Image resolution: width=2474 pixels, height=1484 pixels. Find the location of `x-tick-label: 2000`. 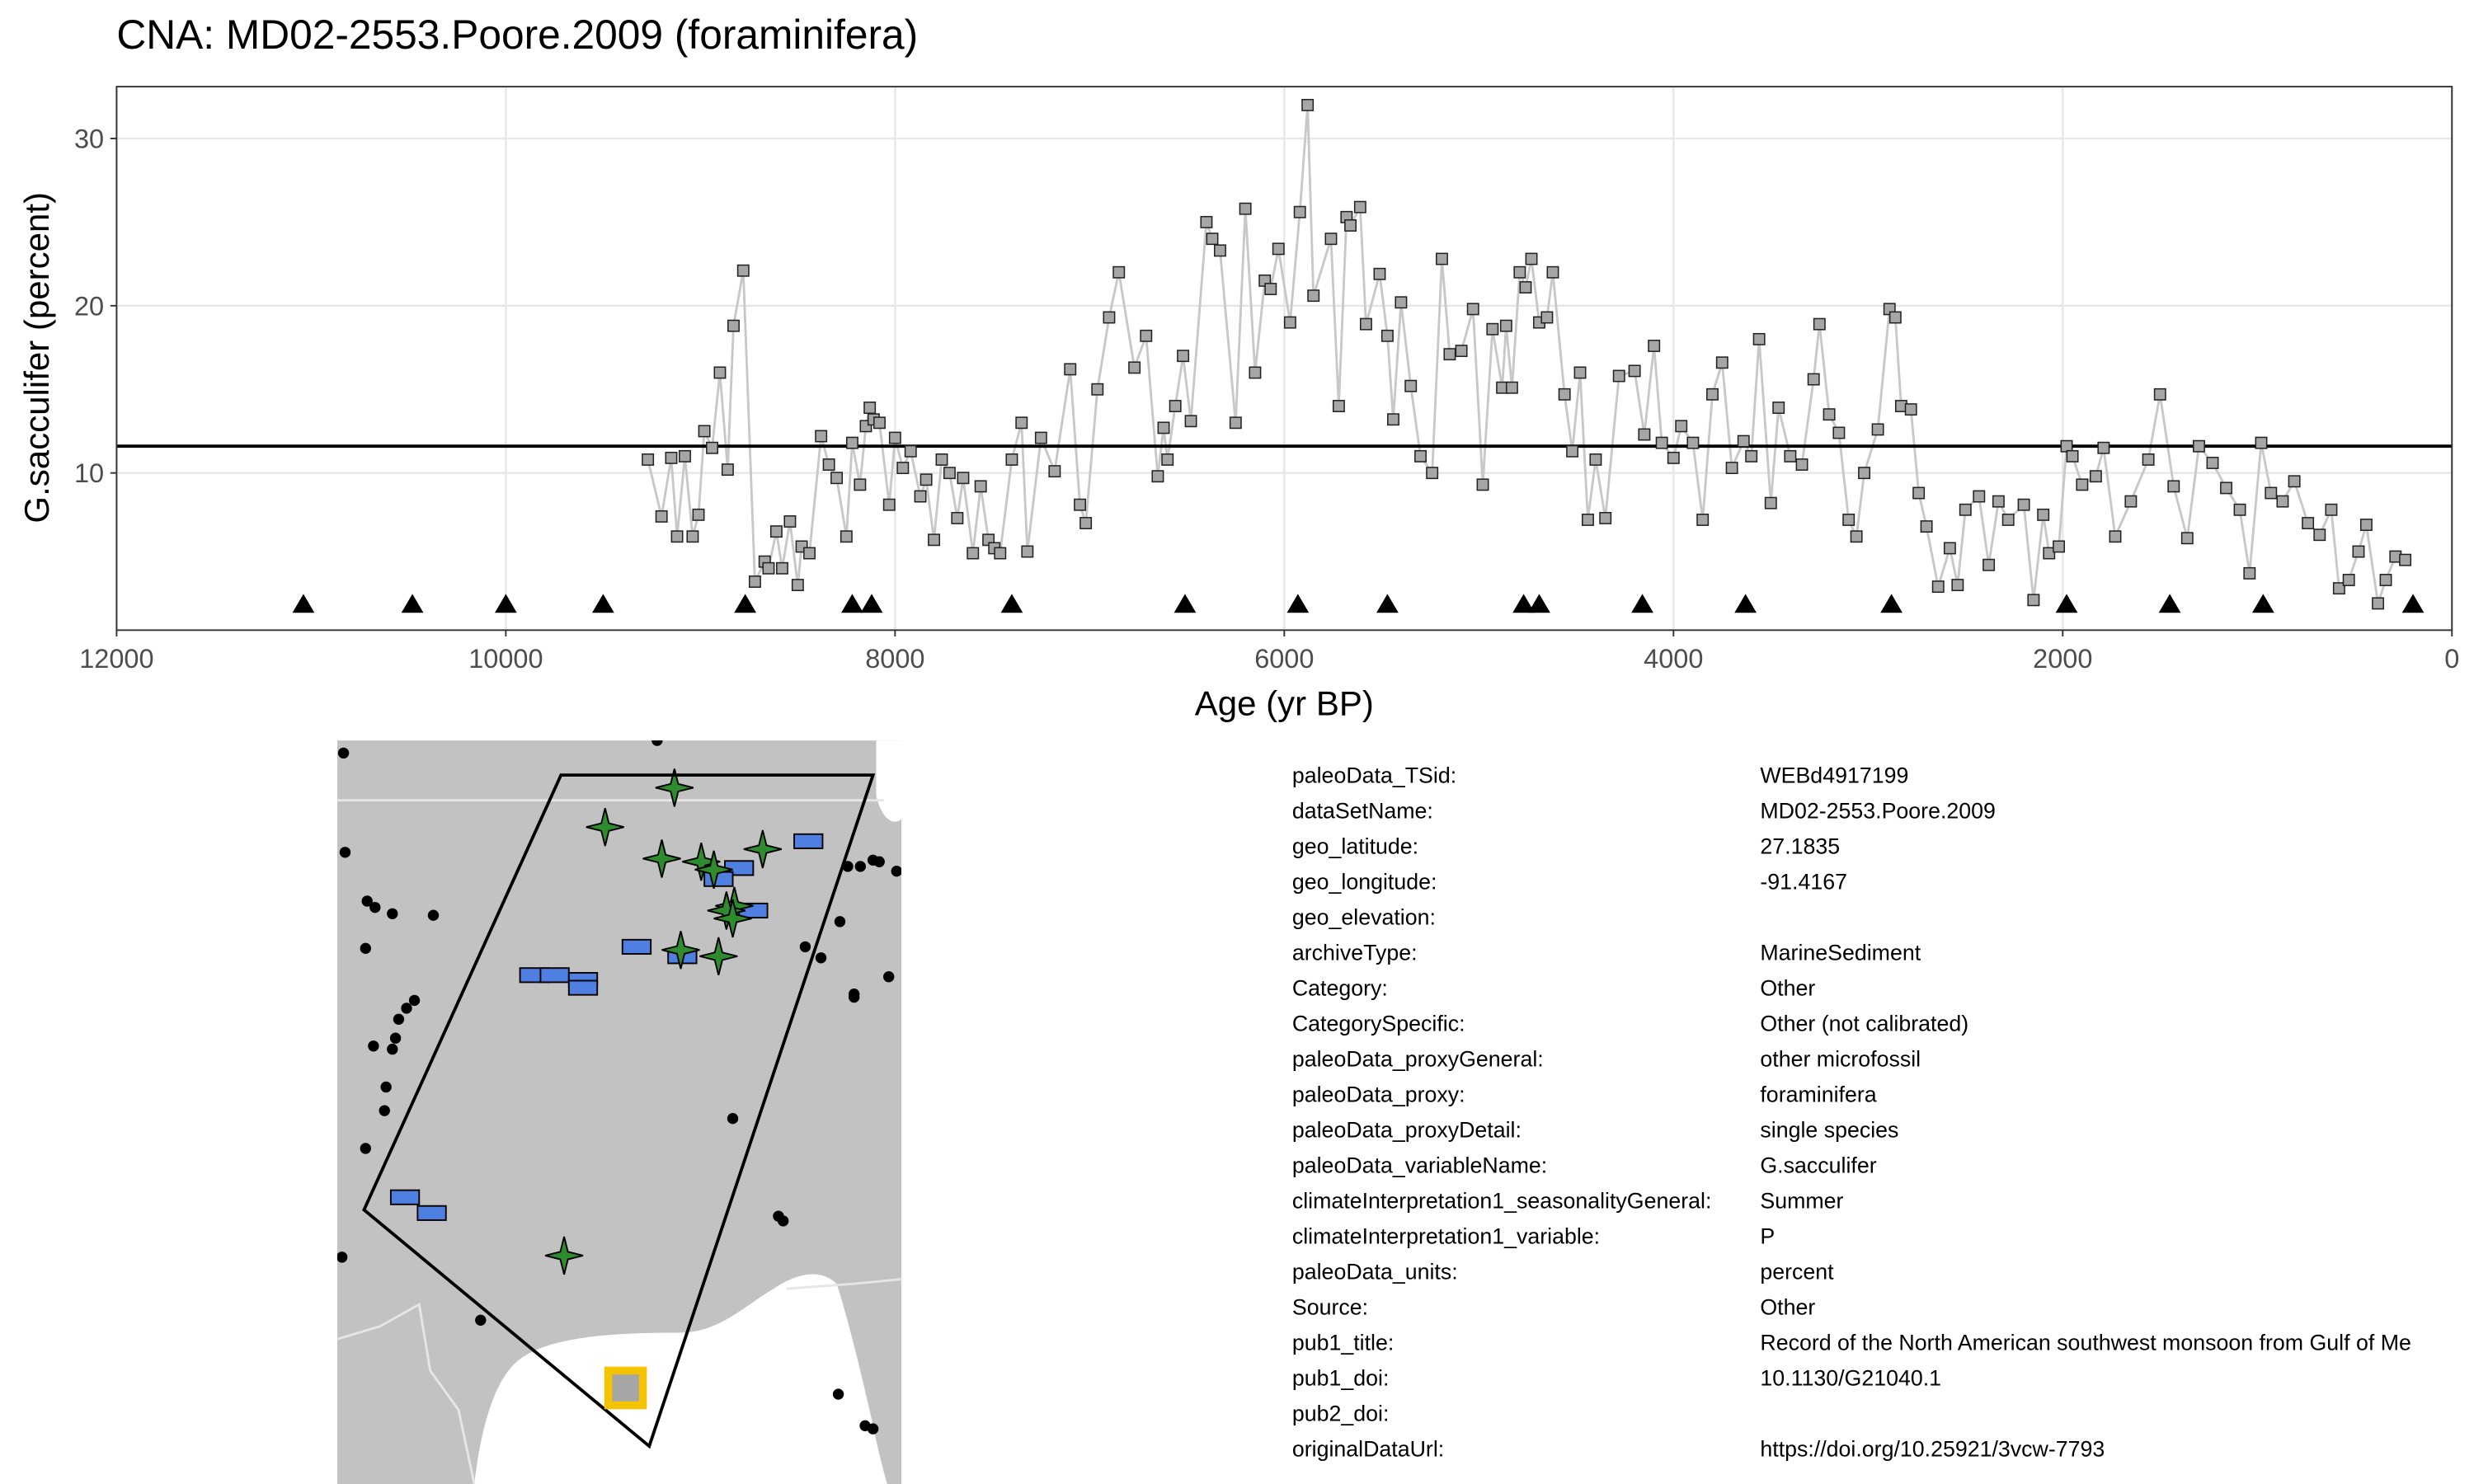

x-tick-label: 2000 is located at coordinates (2062, 659).